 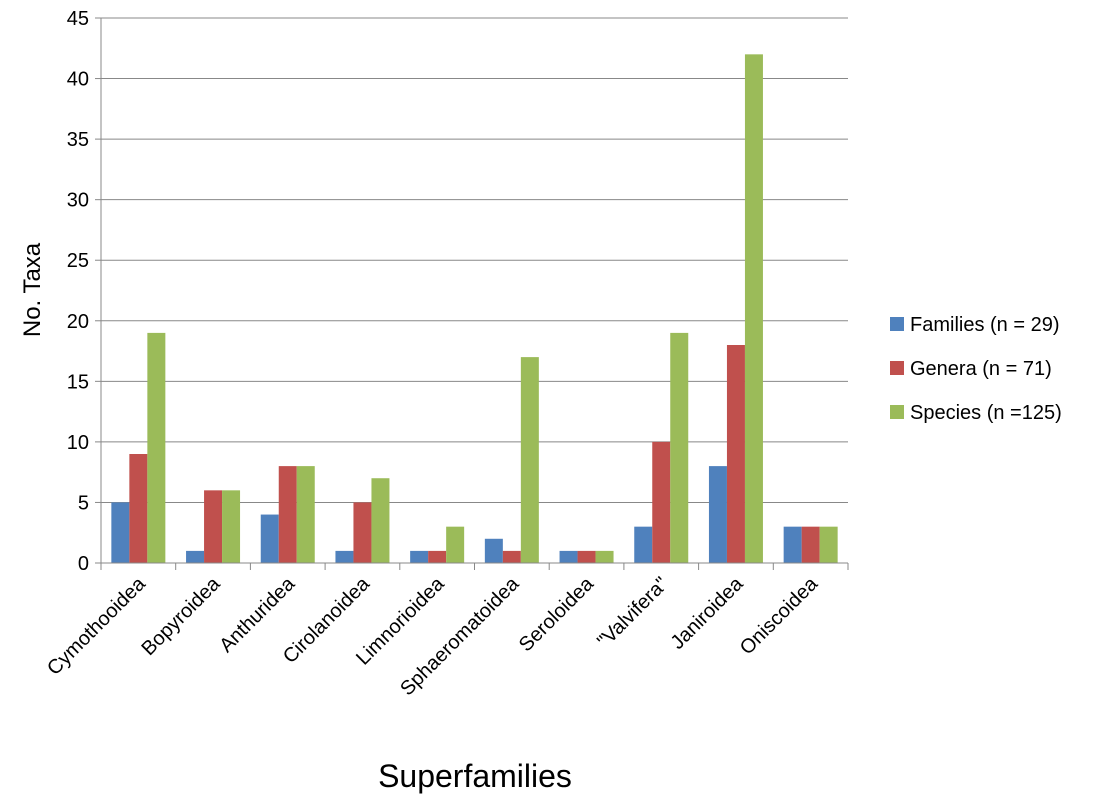 I want to click on x-tick-label: Seroloidea, so click(x=557, y=614).